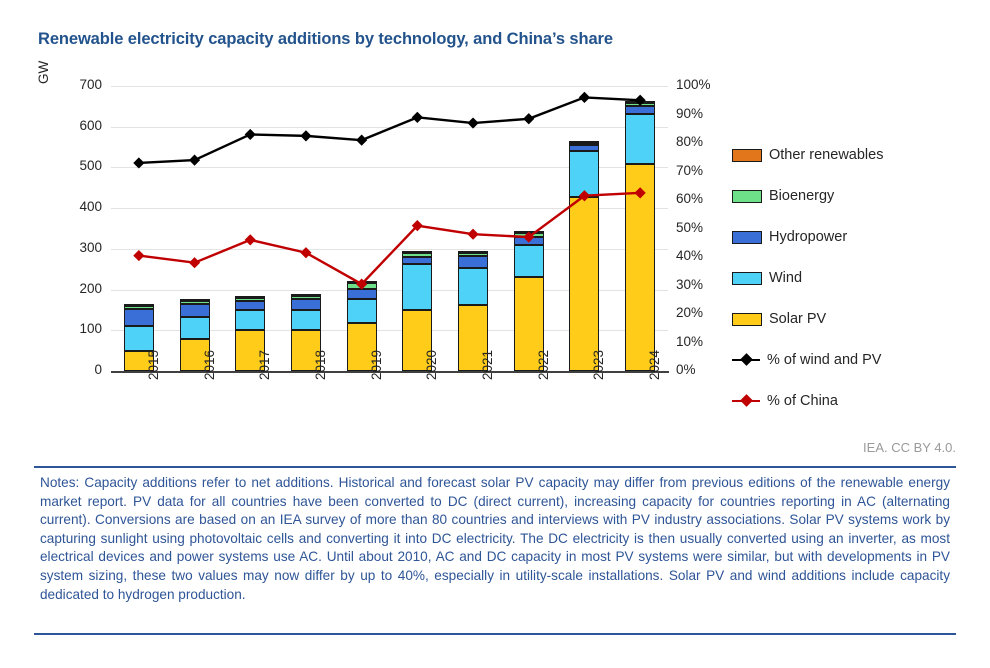  Describe the element at coordinates (209, 364) in the screenshot. I see `x-axis-tick-label: 2016` at that location.